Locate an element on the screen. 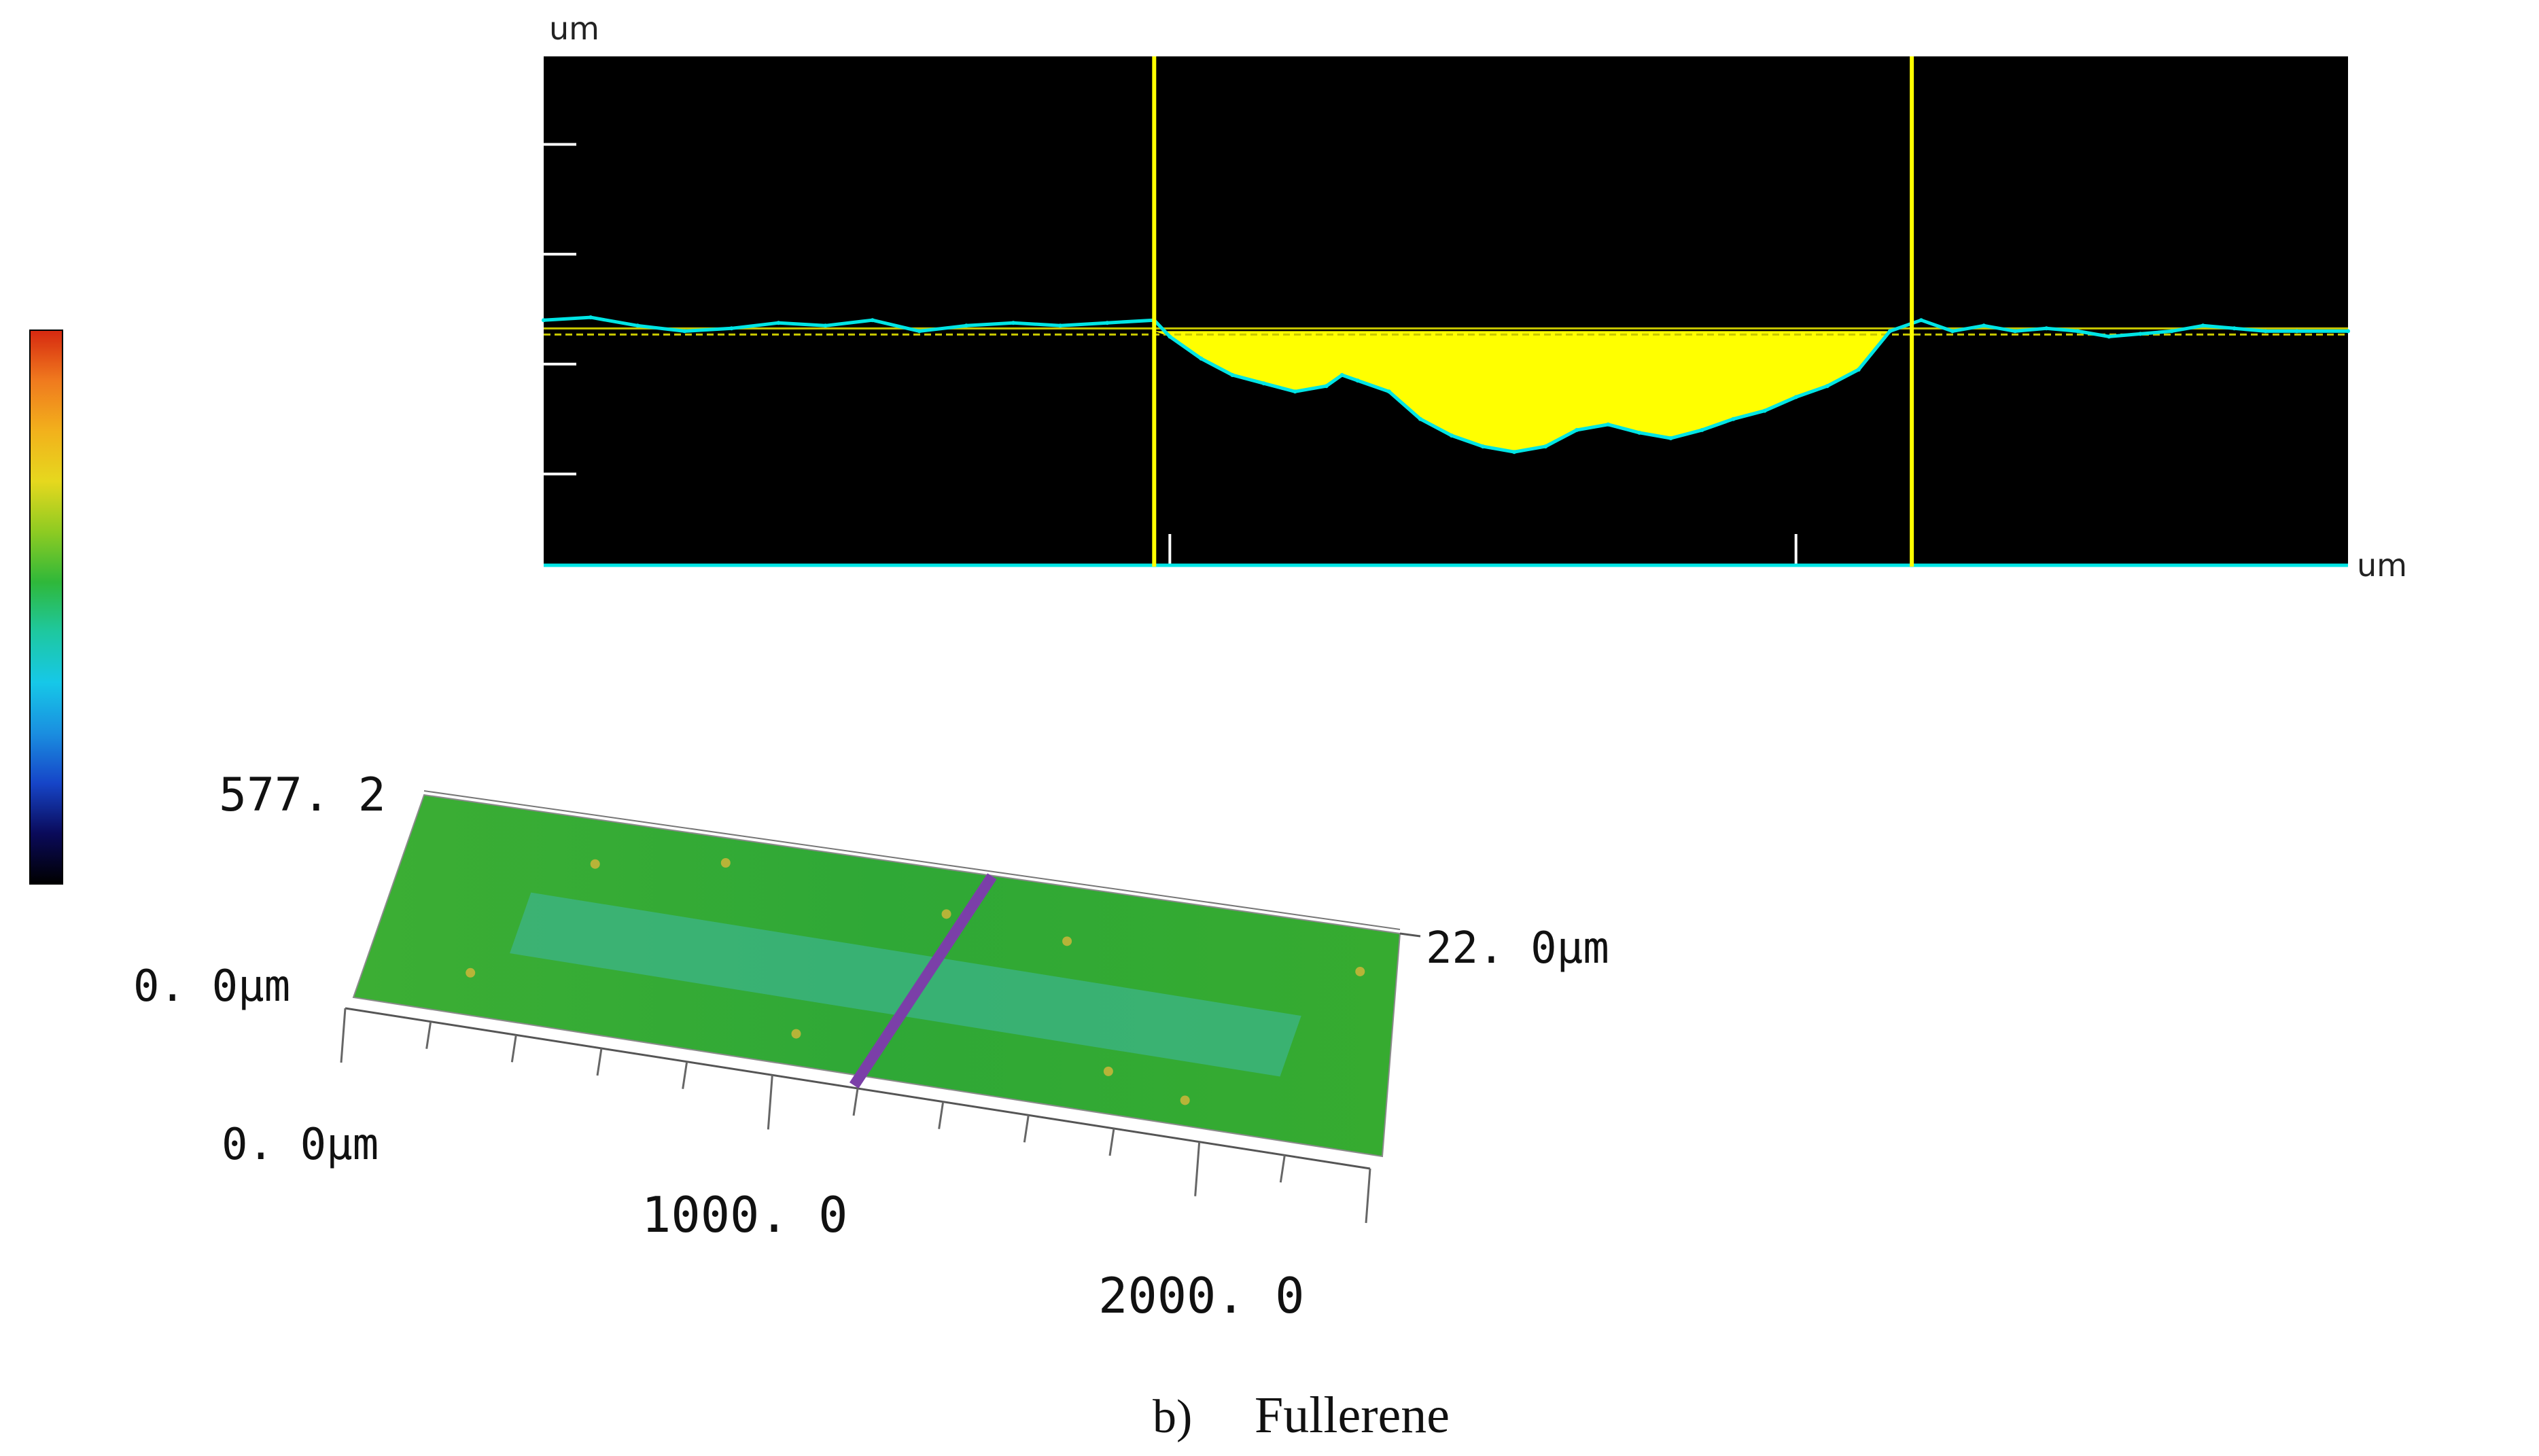 This screenshot has height=1456, width=2539. x-axis-ticks is located at coordinates (1483, 550).